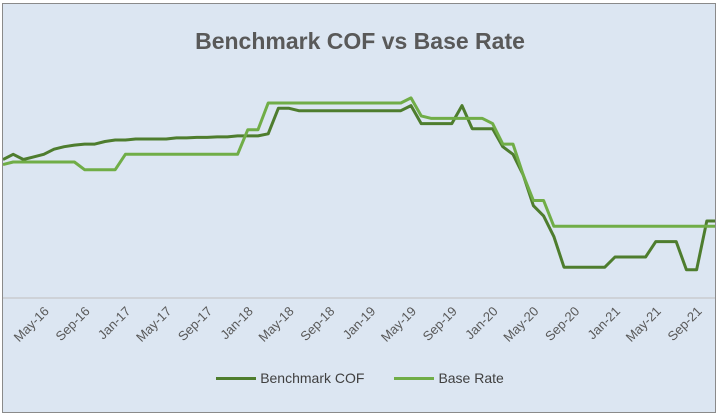 The height and width of the screenshot is (420, 720). What do you see at coordinates (360, 41) in the screenshot?
I see `chart-title: Benchmark COF vs Base Rate` at bounding box center [360, 41].